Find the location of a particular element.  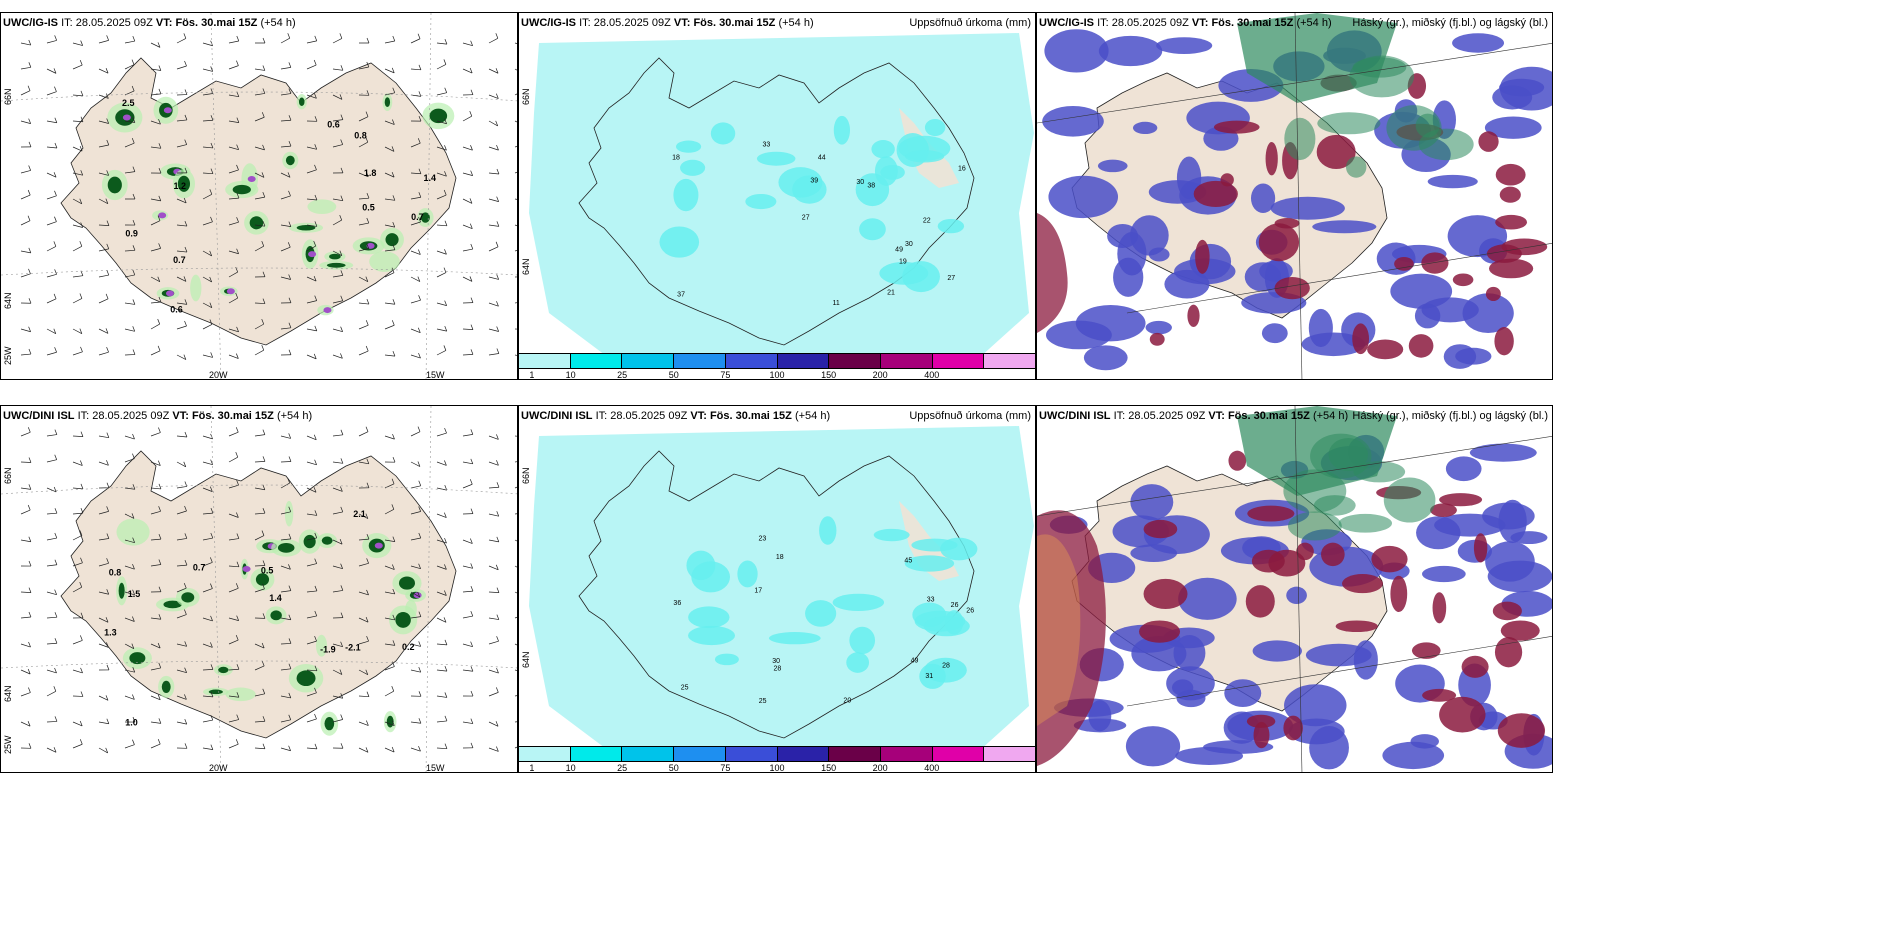

lon-label-25: 25W is located at coordinates (8, 355).